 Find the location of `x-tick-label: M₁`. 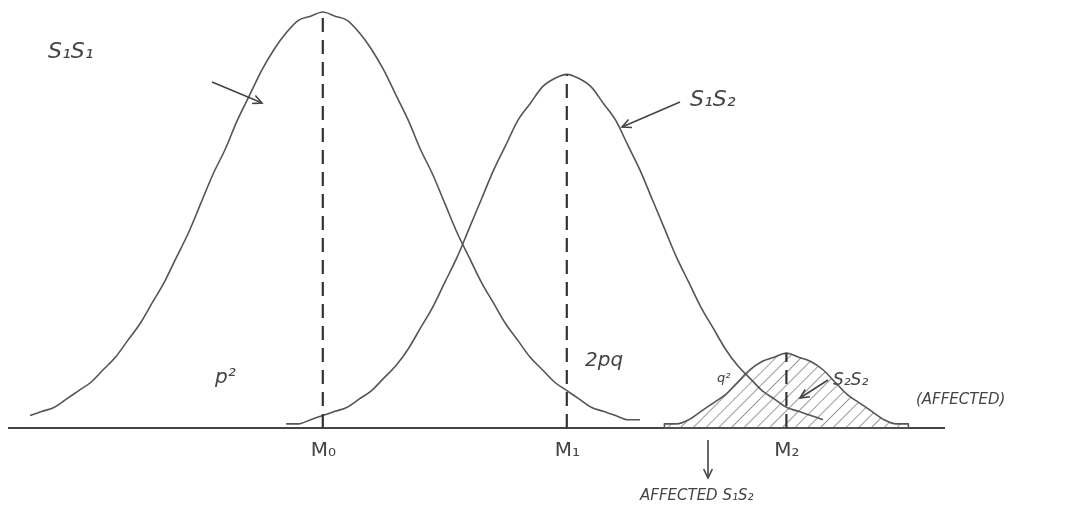

x-tick-label: M₁ is located at coordinates (567, 449).